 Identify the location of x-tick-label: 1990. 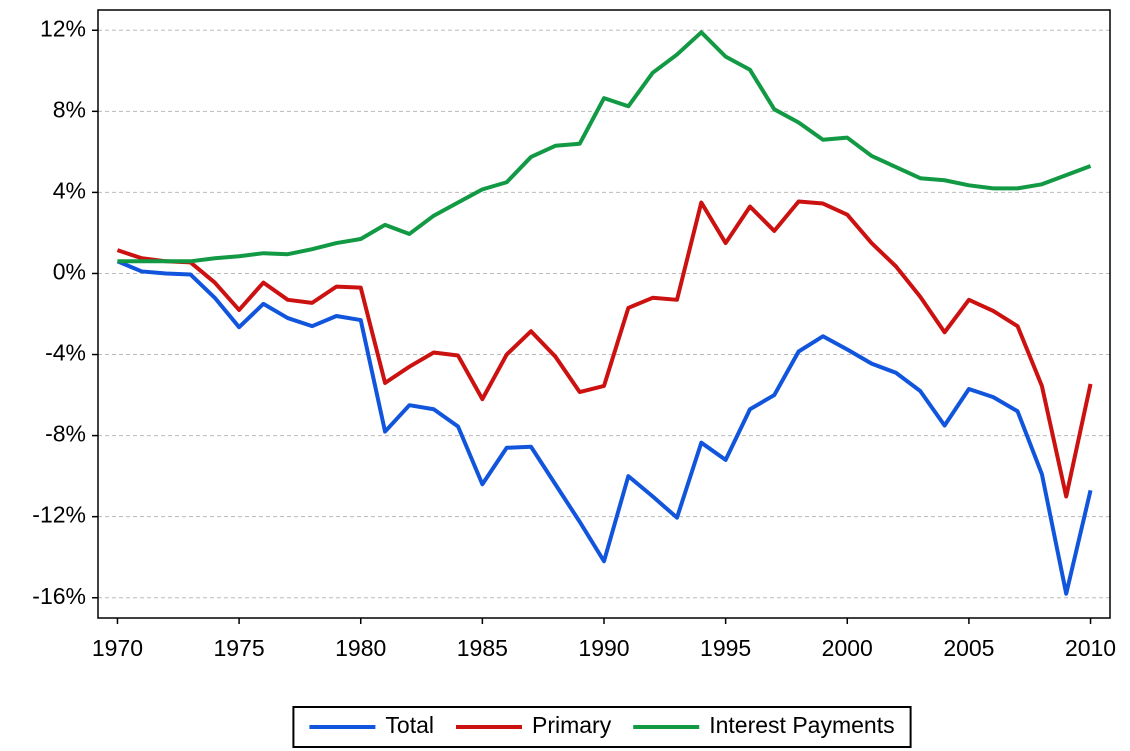
(603, 648).